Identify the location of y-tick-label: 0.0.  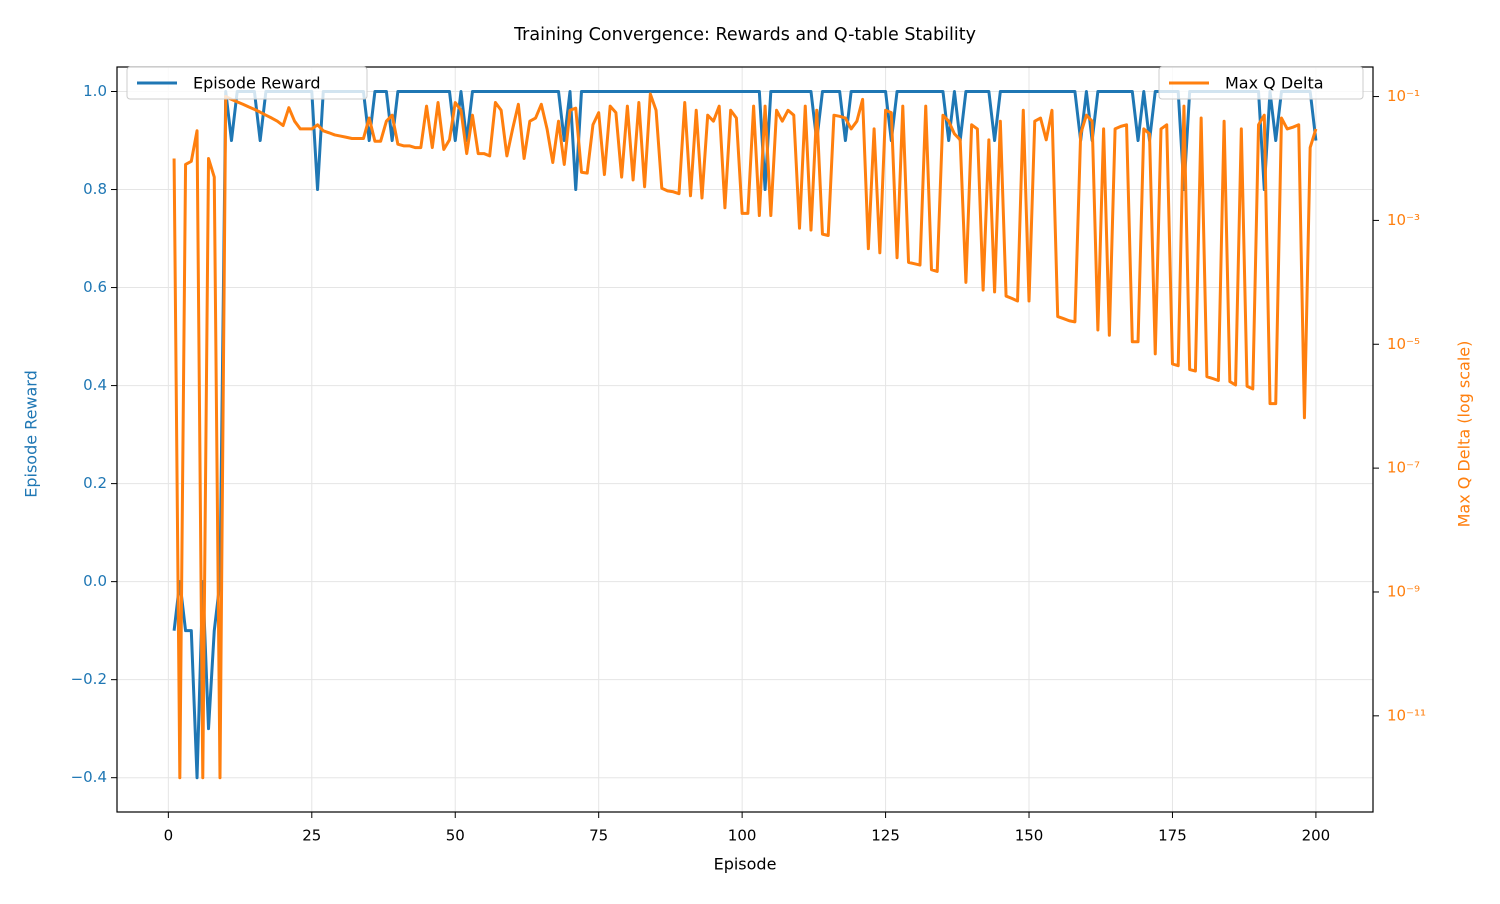
(95, 581).